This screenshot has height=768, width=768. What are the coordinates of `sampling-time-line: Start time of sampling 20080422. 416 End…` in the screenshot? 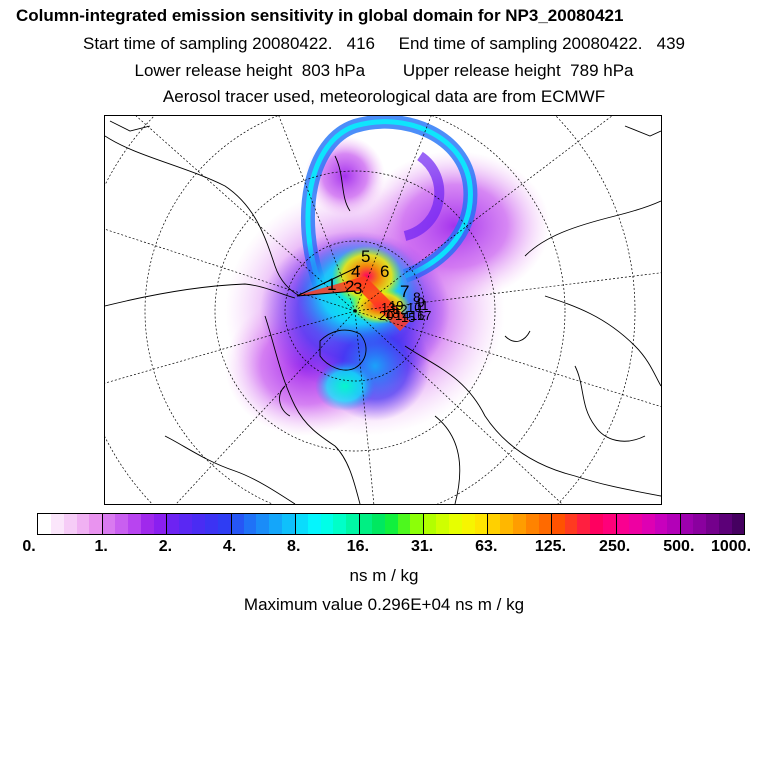 It's located at (384, 43).